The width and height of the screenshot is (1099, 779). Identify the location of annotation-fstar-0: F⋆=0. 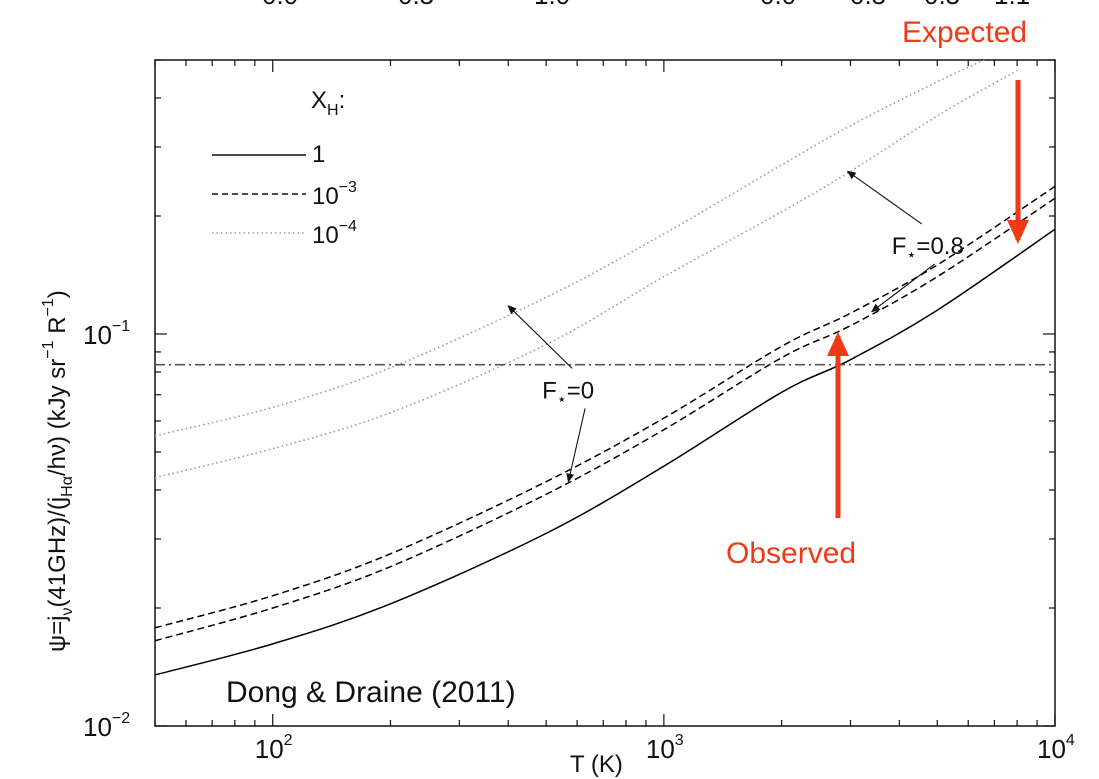
(568, 392).